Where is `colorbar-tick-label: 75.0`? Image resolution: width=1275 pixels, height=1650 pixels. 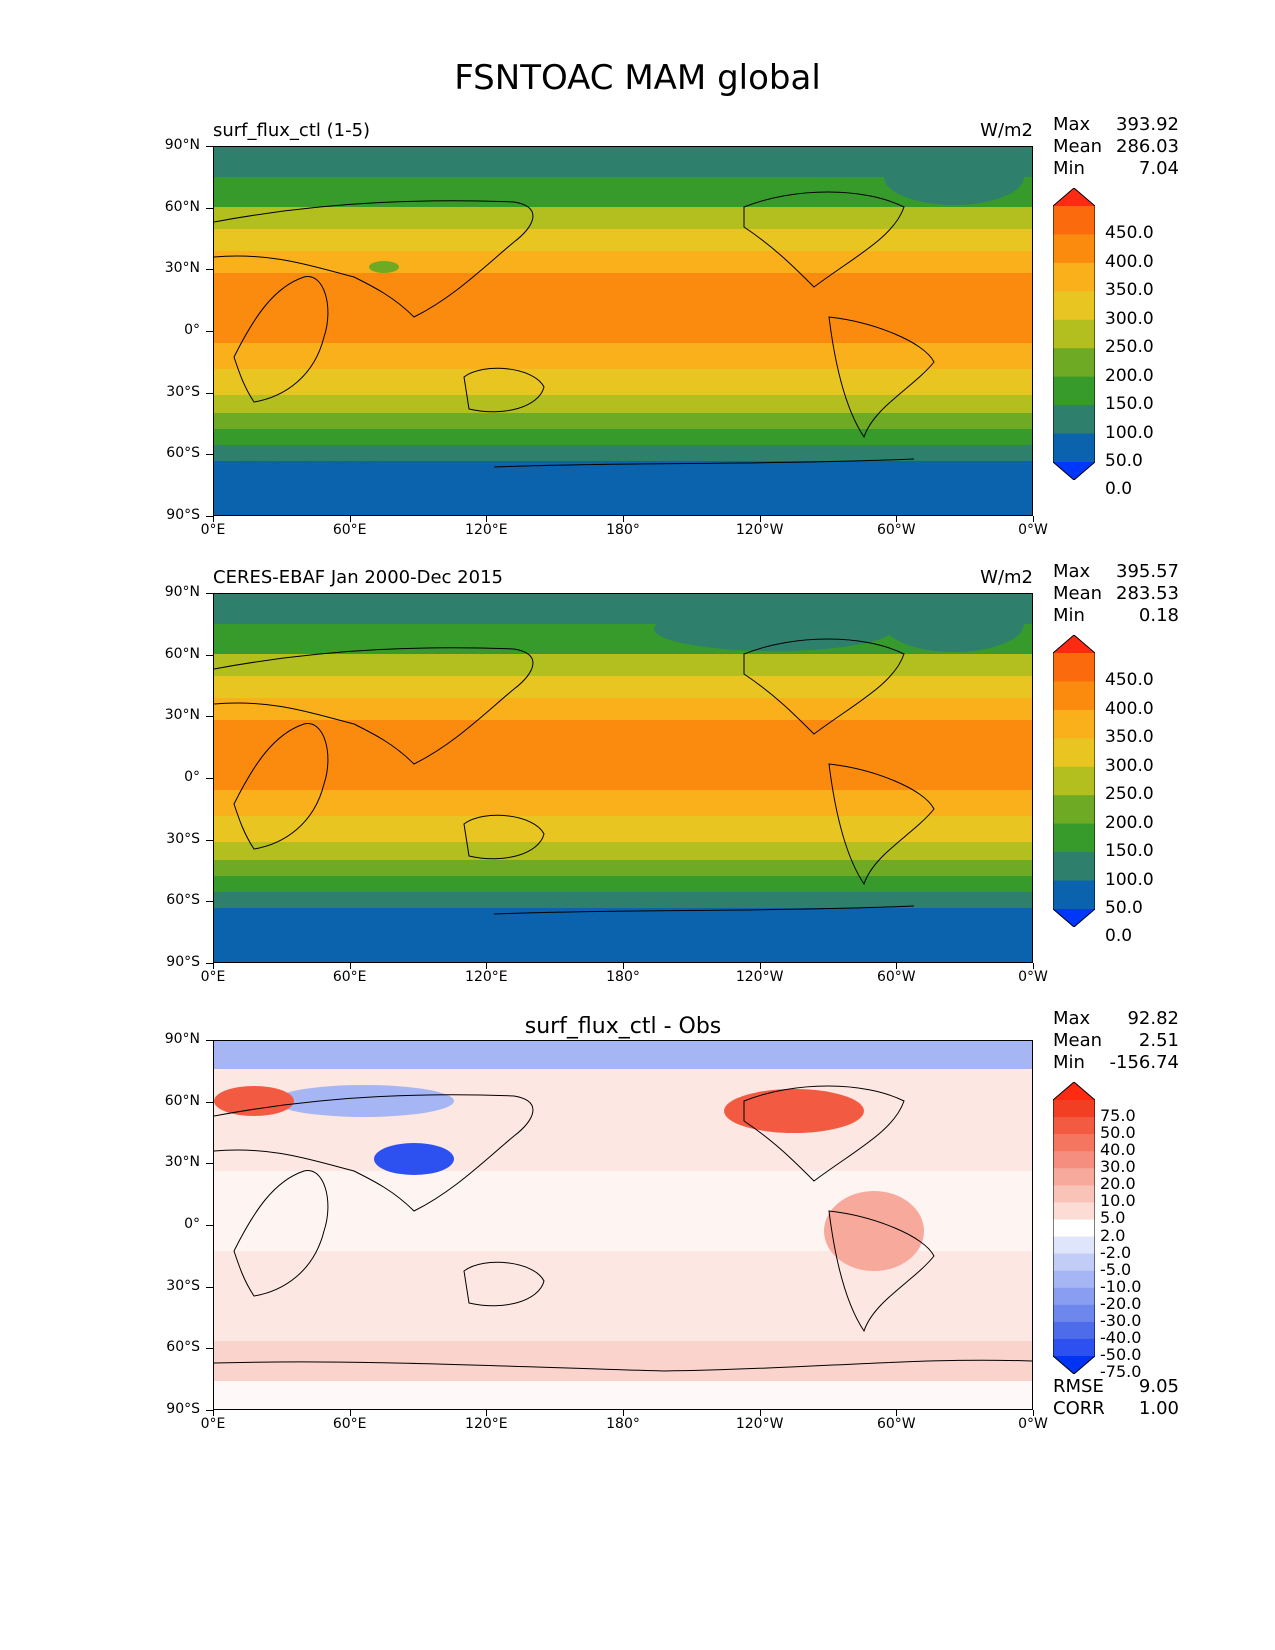
colorbar-tick-label: 75.0 is located at coordinates (1118, 1116).